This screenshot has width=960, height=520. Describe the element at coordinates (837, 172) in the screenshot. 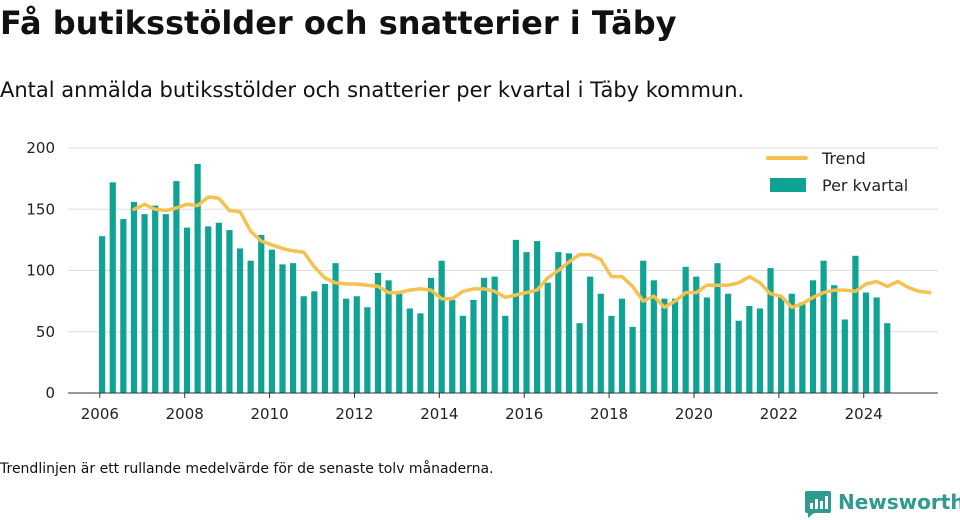

I see `legend: Trend Per kvartal` at that location.